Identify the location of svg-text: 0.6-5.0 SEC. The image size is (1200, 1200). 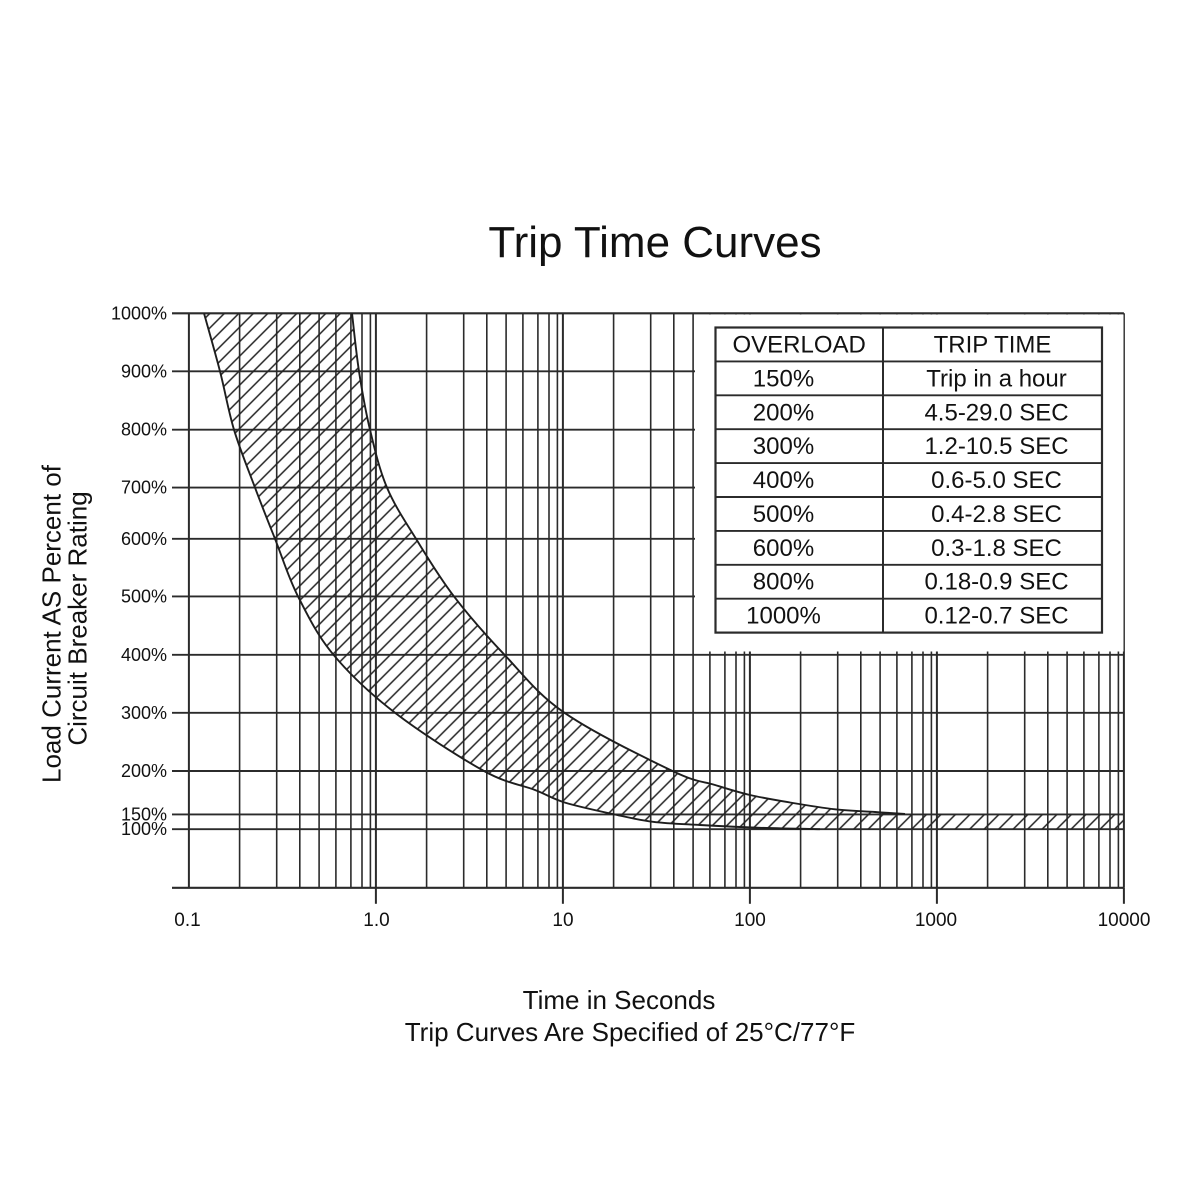
(996, 480).